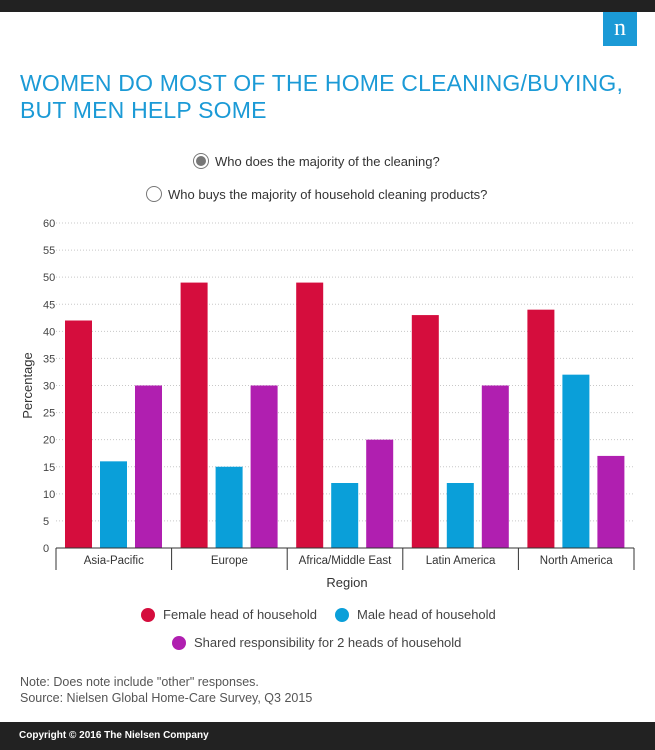  Describe the element at coordinates (49, 278) in the screenshot. I see `y-tick-label: 50` at that location.